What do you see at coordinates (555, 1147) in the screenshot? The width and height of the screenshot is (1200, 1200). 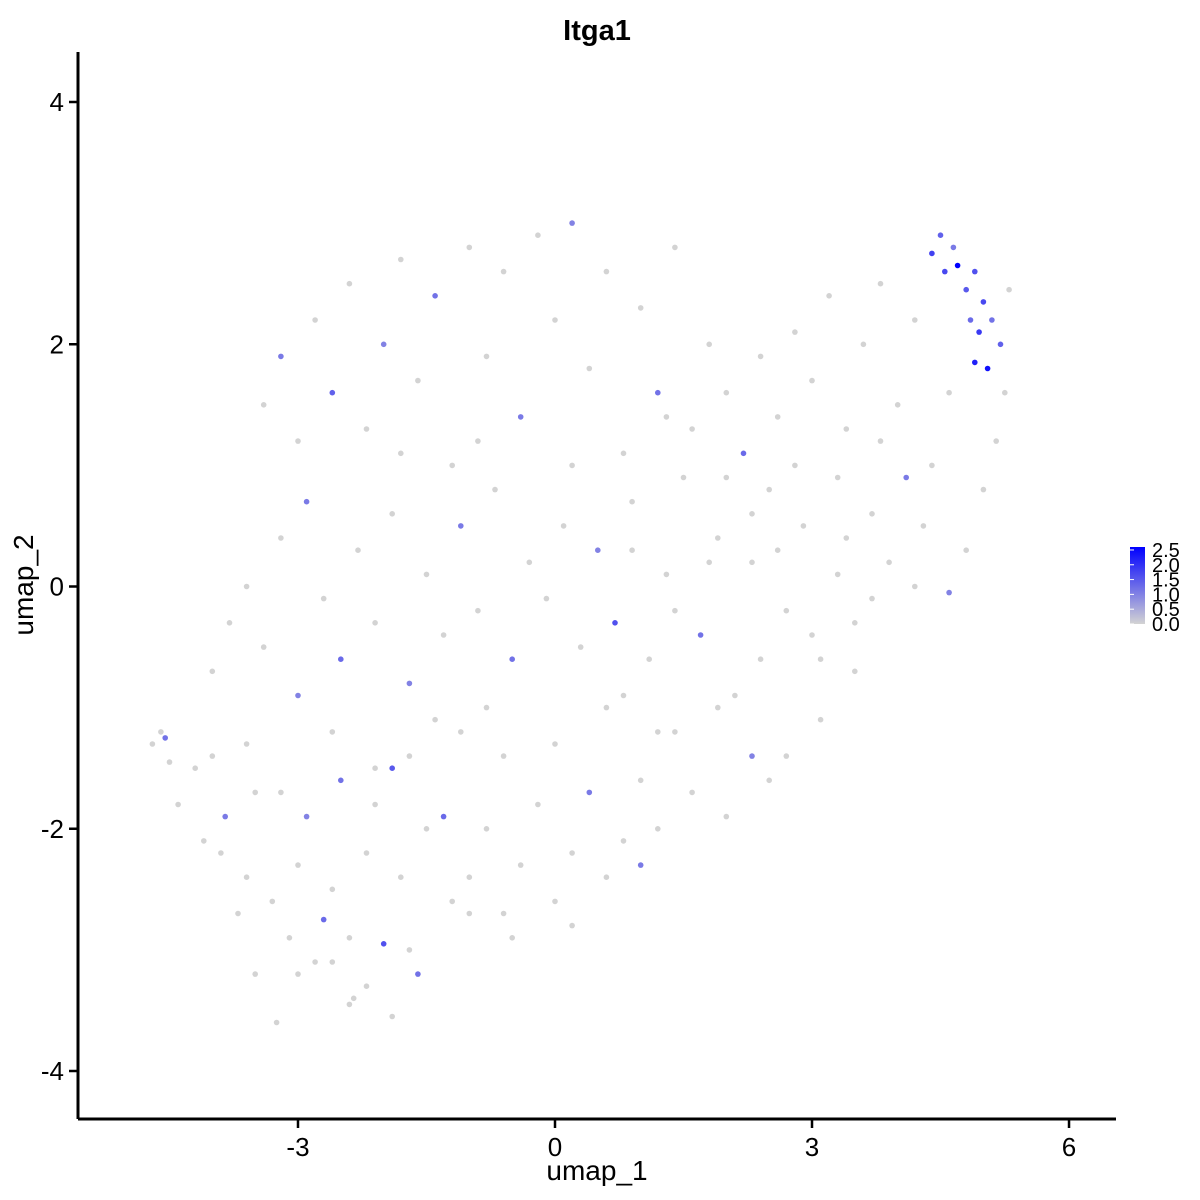 I see `x-tick-label: 0` at bounding box center [555, 1147].